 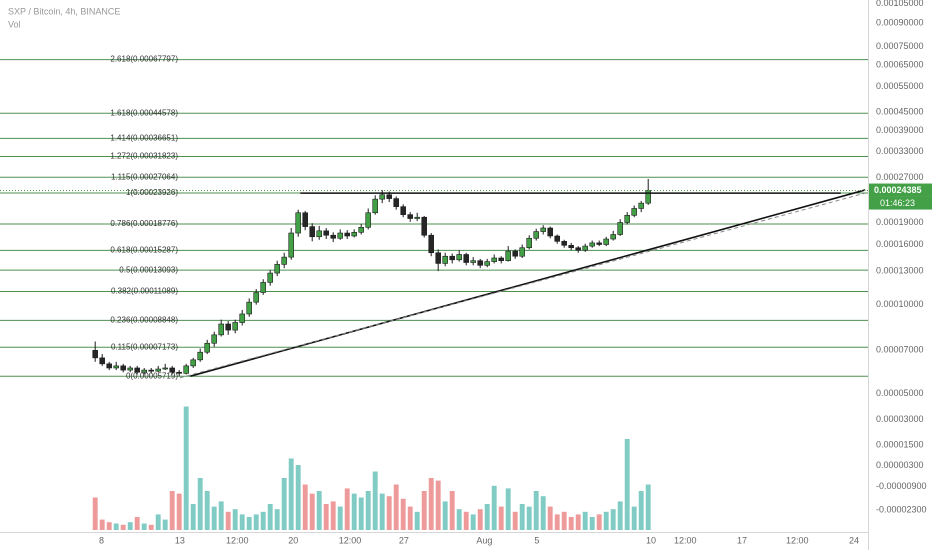 What do you see at coordinates (900, 64) in the screenshot?
I see `y-tick-label: 0.00065000` at bounding box center [900, 64].